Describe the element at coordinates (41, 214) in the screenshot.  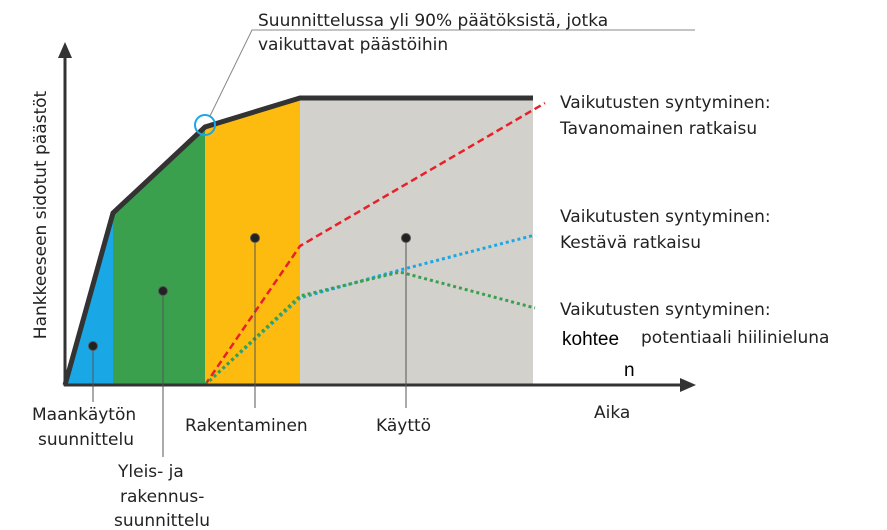
I see `y-axis-label: Hankkeeseen sidotut päästöt` at that location.